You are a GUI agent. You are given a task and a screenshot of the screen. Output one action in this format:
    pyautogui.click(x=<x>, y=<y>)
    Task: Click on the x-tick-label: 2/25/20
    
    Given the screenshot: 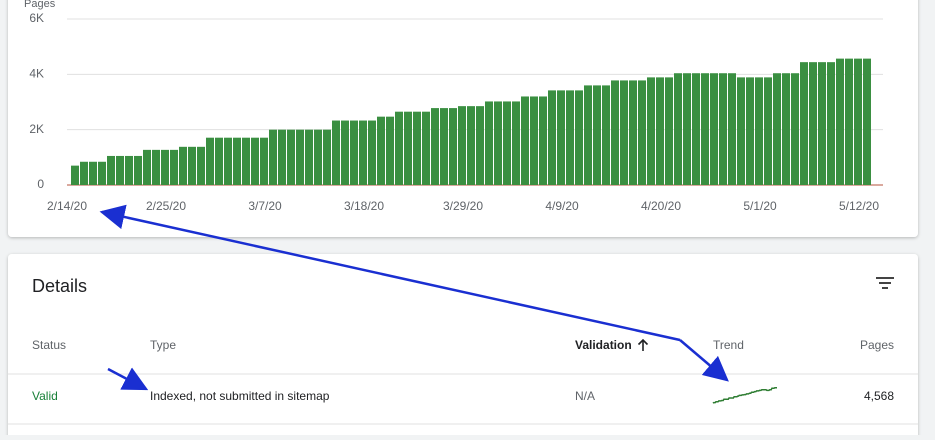 What is the action you would take?
    pyautogui.click(x=166, y=206)
    